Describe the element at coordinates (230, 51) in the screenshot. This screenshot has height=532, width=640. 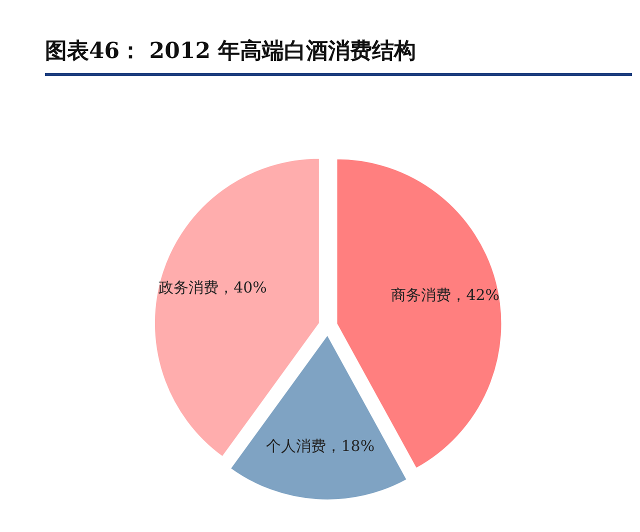
I see `chart-title: 图表46： 2012 年高端白酒消费结构` at that location.